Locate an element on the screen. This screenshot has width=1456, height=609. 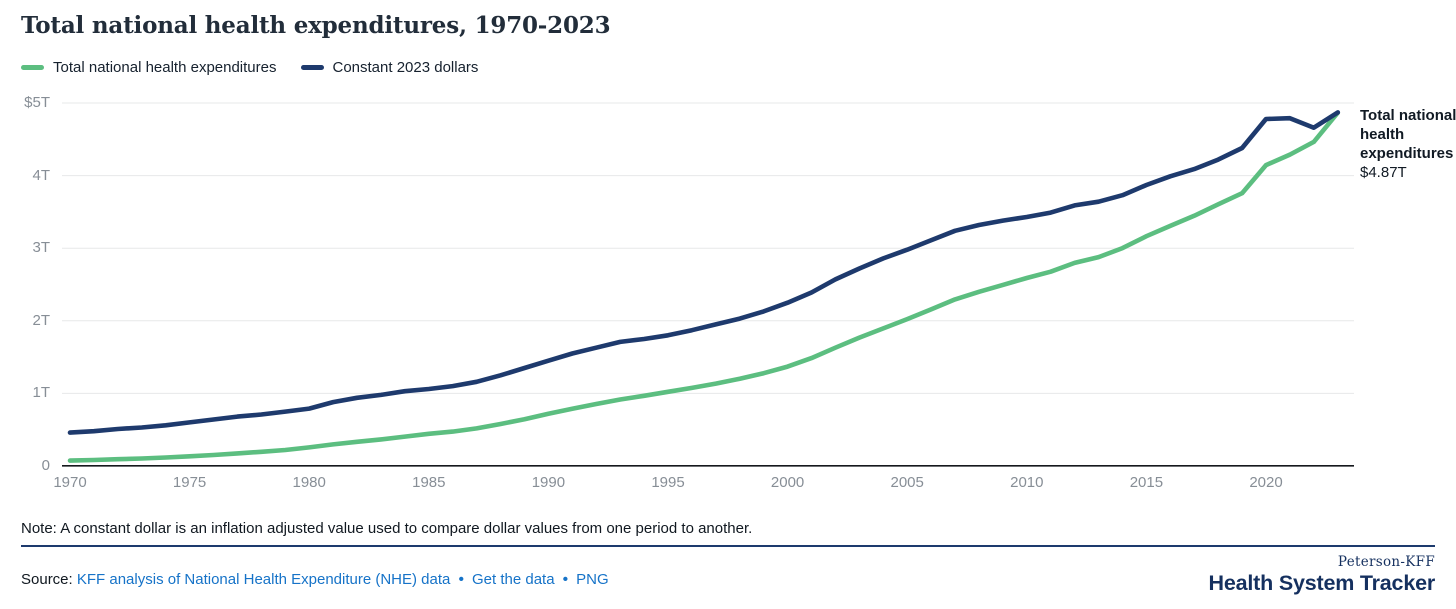
x-tick-label: 1975 is located at coordinates (189, 482).